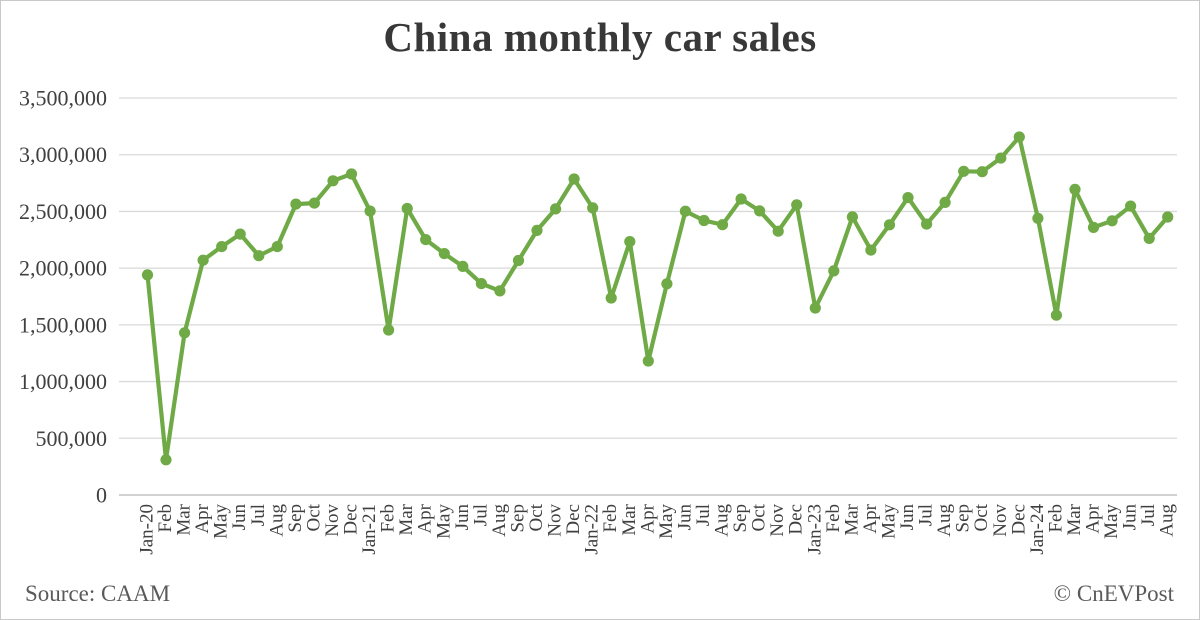 The image size is (1200, 620). What do you see at coordinates (573, 519) in the screenshot?
I see `x-axis-tick-label: Dec` at bounding box center [573, 519].